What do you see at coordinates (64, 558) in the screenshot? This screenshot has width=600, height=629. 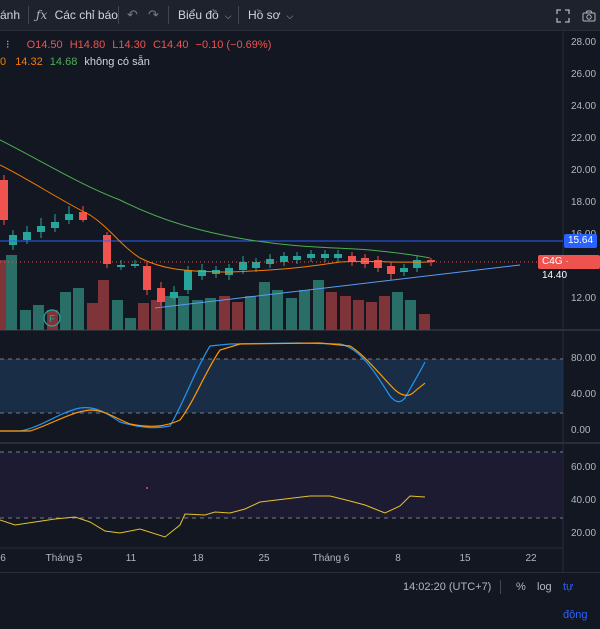 I see `time-axis-label: Tháng 5` at bounding box center [64, 558].